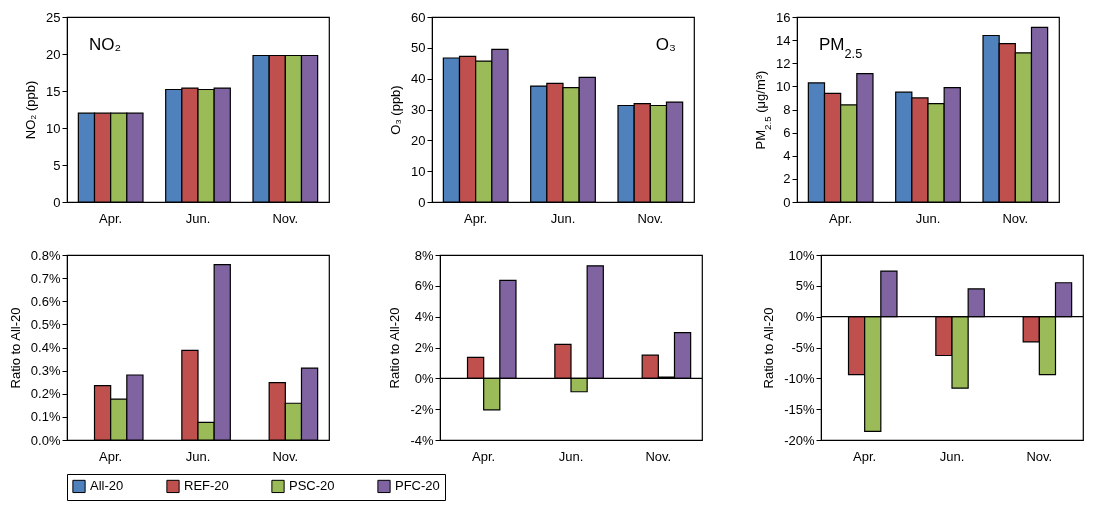 Image resolution: width=1107 pixels, height=529 pixels. What do you see at coordinates (787, 109) in the screenshot?
I see `y-tick-label: 8` at bounding box center [787, 109].